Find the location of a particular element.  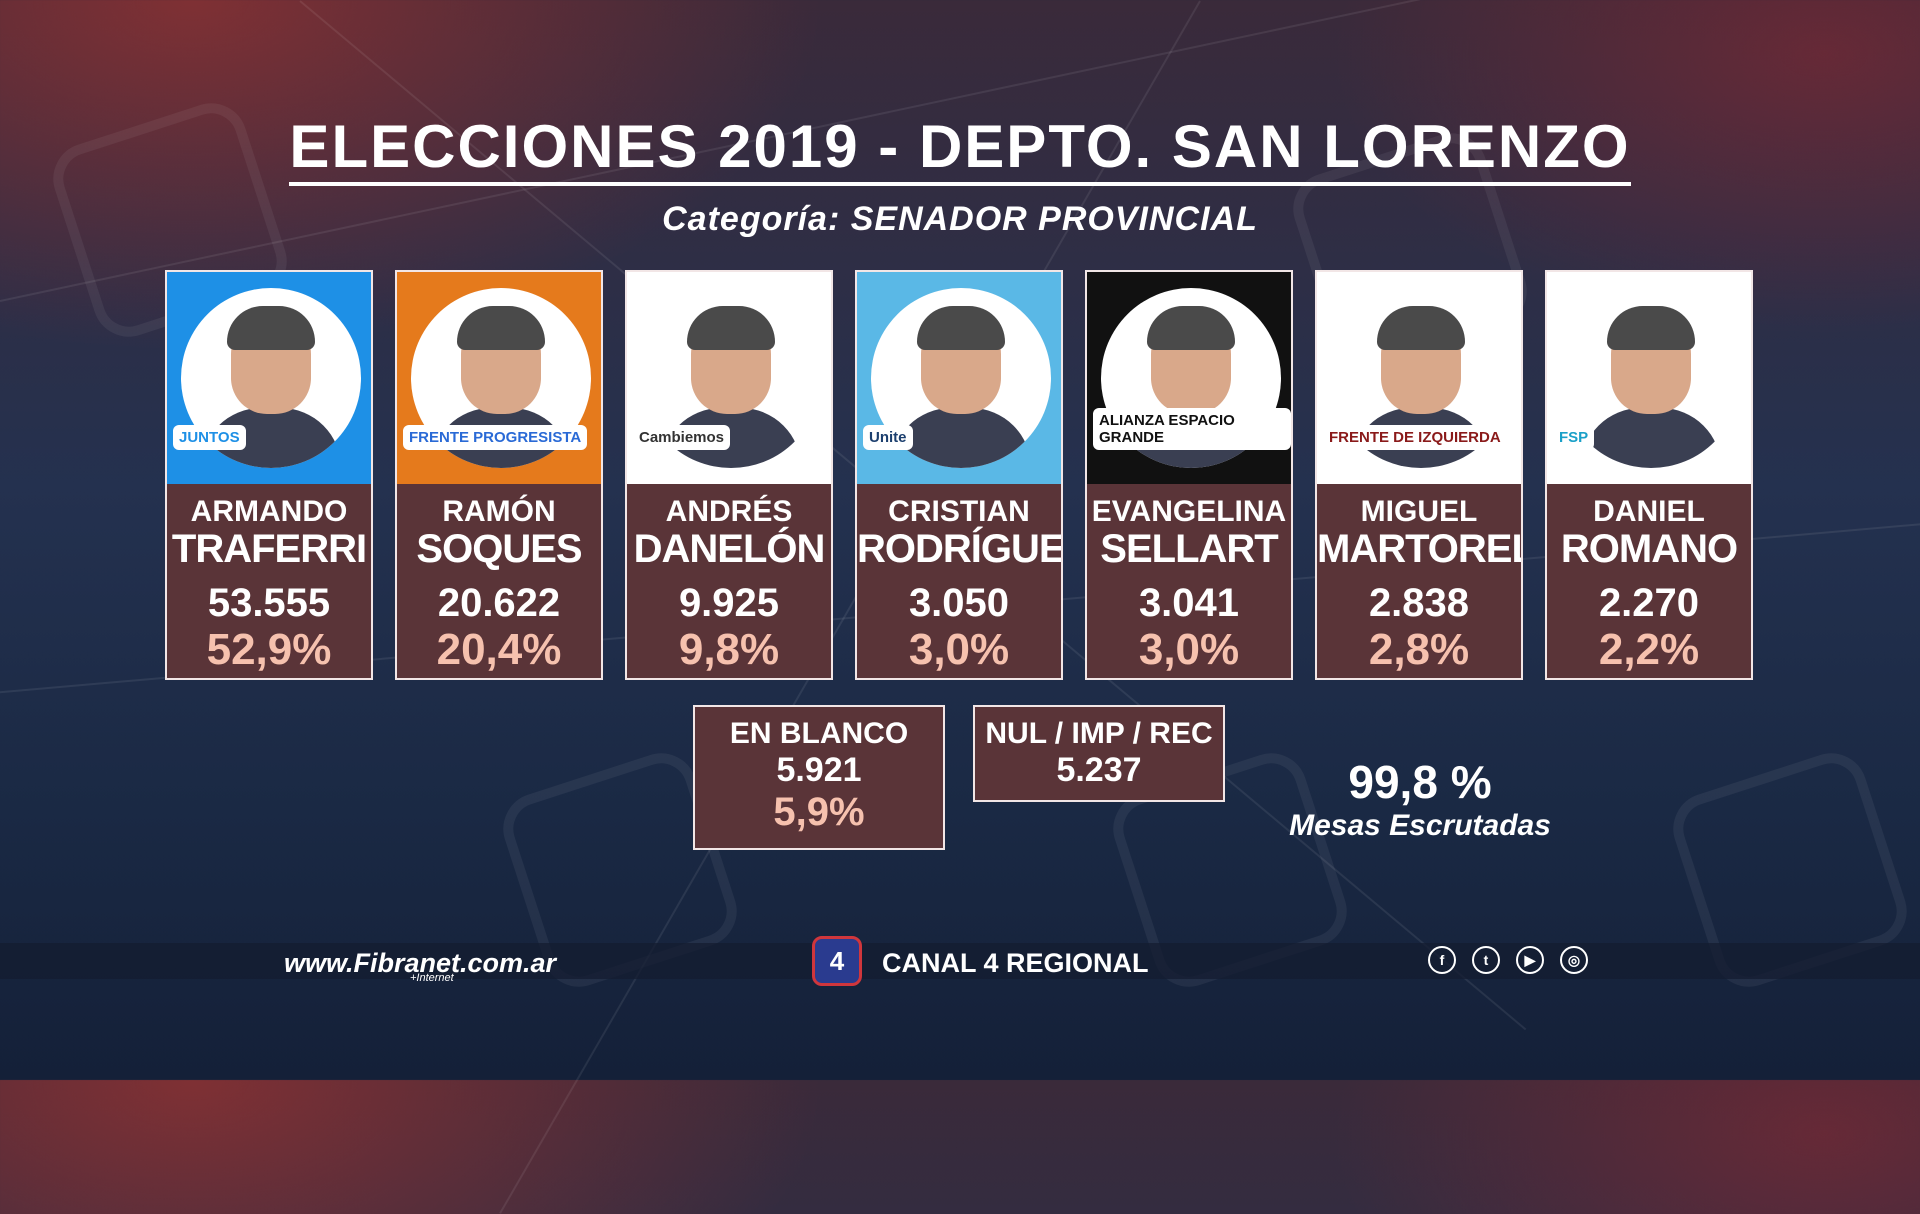

candidate-votes: 2.270 is located at coordinates (1649, 603).